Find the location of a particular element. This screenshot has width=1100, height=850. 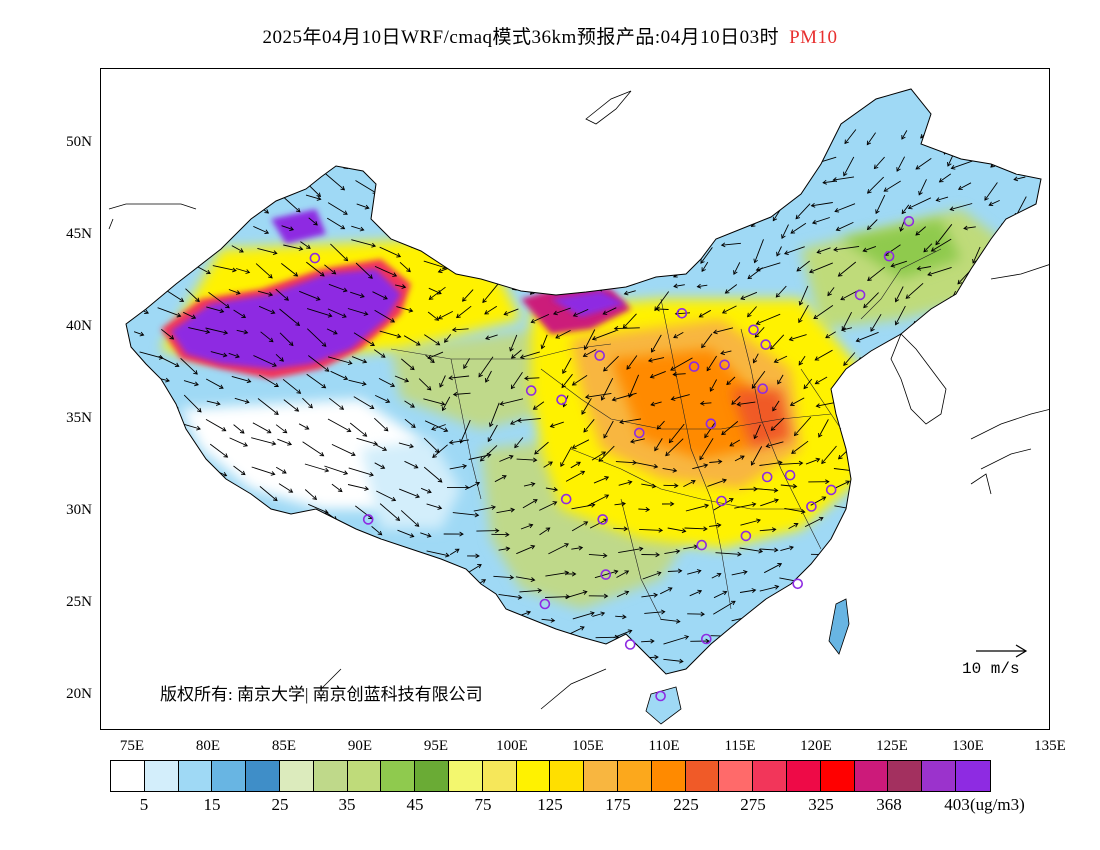

lat-label-40n: 40N is located at coordinates (79, 326).